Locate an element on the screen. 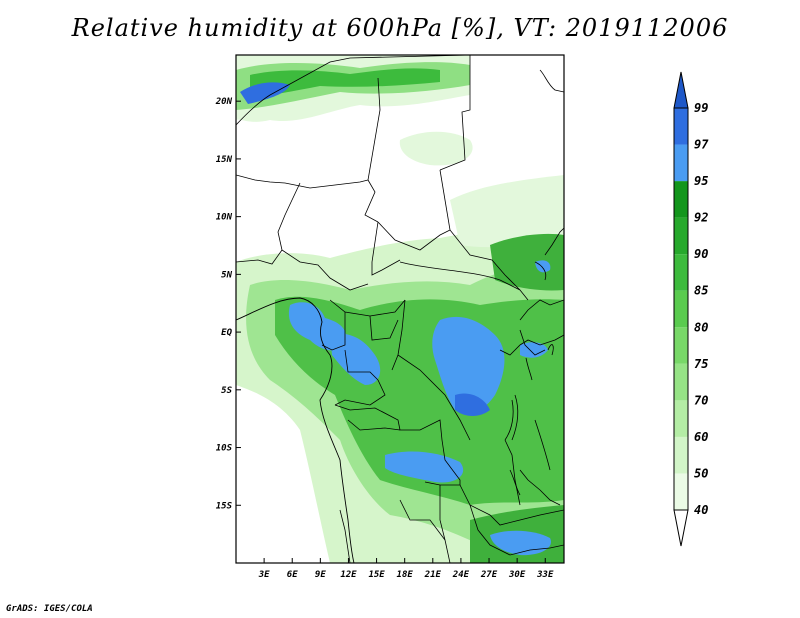 This screenshot has width=800, height=618. lon-tick-label: 27E is located at coordinates (489, 575).